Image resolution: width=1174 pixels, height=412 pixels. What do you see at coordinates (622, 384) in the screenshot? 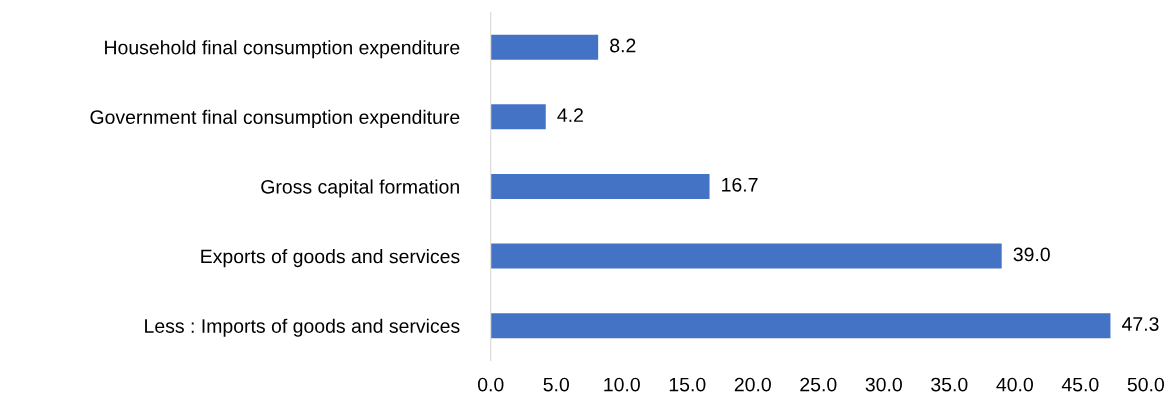
I see `x-tick-label: 10.0` at bounding box center [622, 384].